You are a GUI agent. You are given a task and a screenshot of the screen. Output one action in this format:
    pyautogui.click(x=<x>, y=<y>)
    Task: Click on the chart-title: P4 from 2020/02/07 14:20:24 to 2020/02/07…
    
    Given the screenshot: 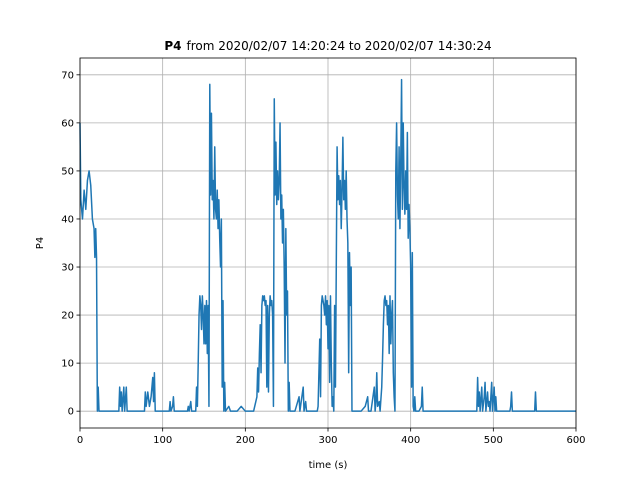 What is the action you would take?
    pyautogui.click(x=327, y=46)
    